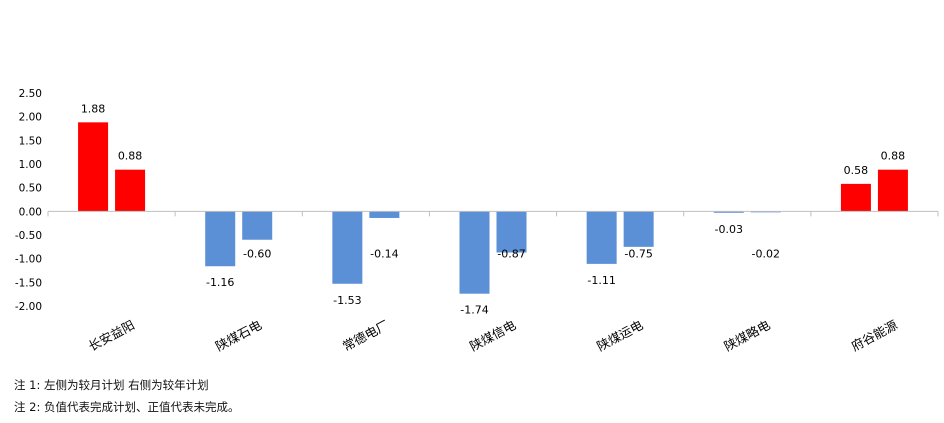 This screenshot has width=944, height=423. I want to click on data-label: -0.75, so click(638, 253).